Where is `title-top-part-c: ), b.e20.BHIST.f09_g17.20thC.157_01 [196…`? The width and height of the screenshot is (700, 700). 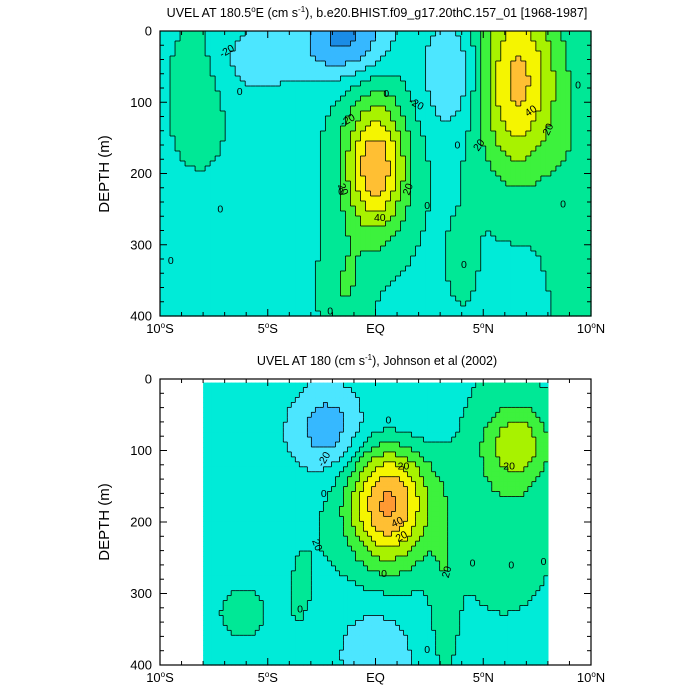
title-top-part-c: ), b.e20.BHIST.f09_g17.20thC.157_01 [196… is located at coordinates (446, 13).